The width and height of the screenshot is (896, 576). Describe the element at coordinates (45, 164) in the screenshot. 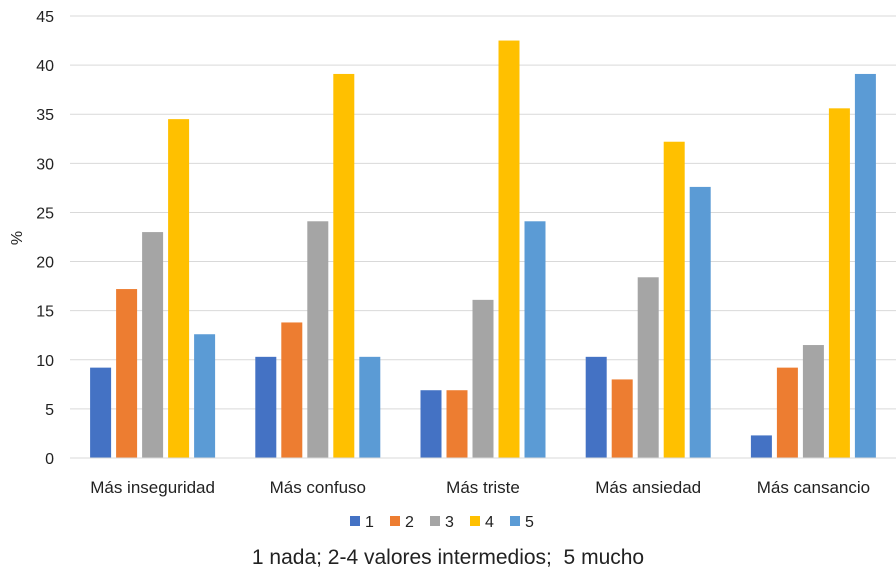

I see `y-tick-label: 30` at that location.